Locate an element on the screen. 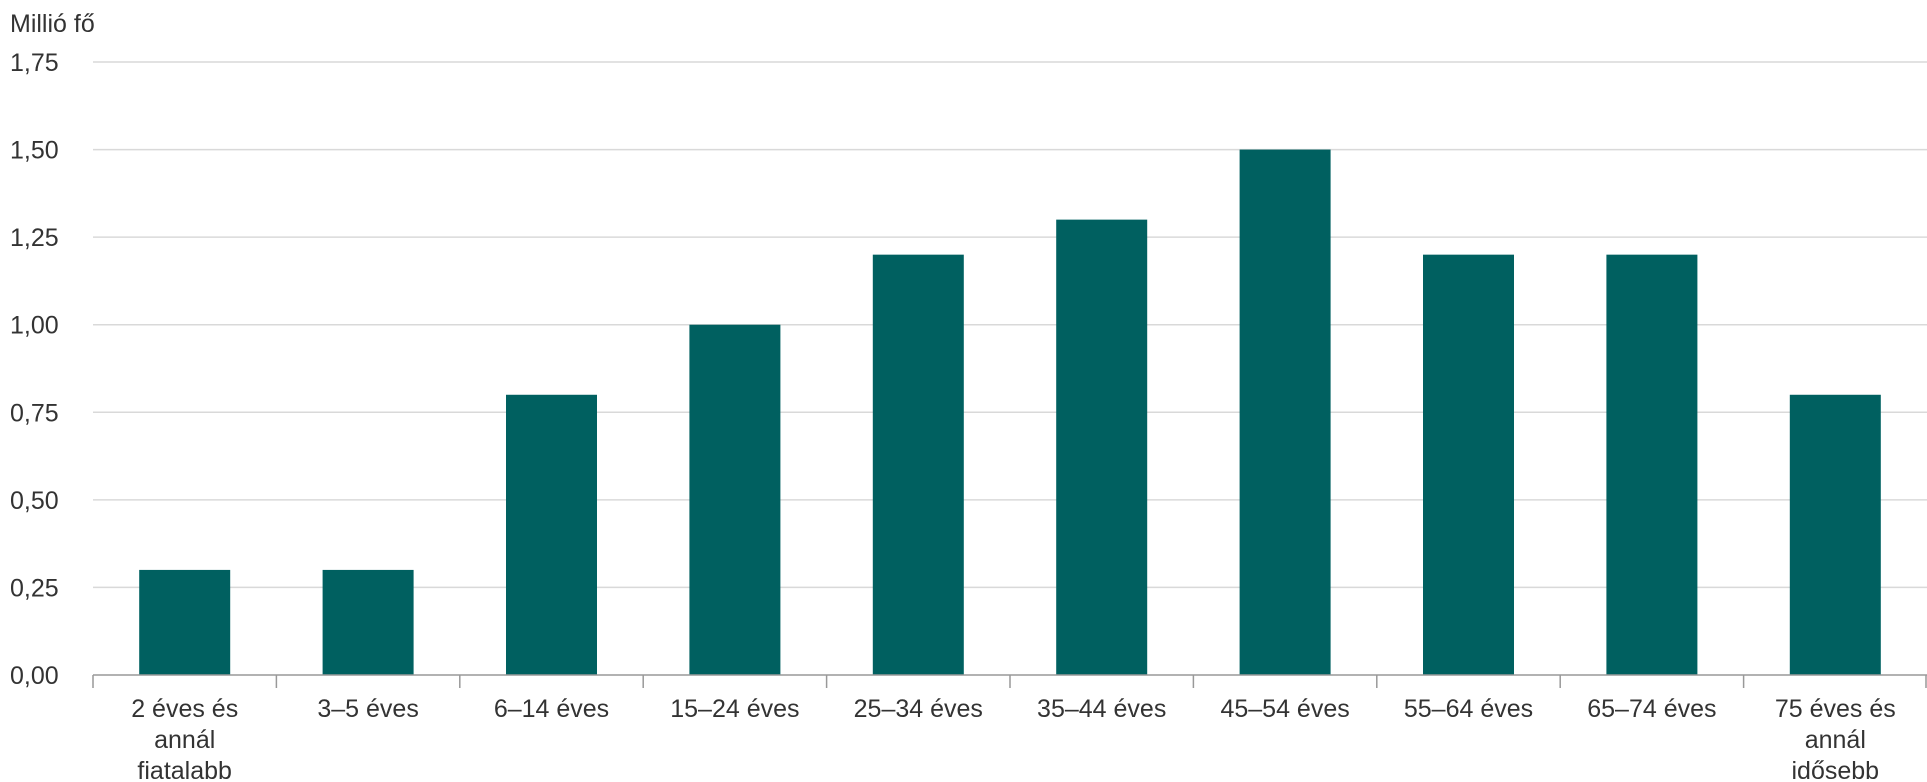 Image resolution: width=1927 pixels, height=782 pixels. y-tick-label: 1,00 is located at coordinates (34, 326).